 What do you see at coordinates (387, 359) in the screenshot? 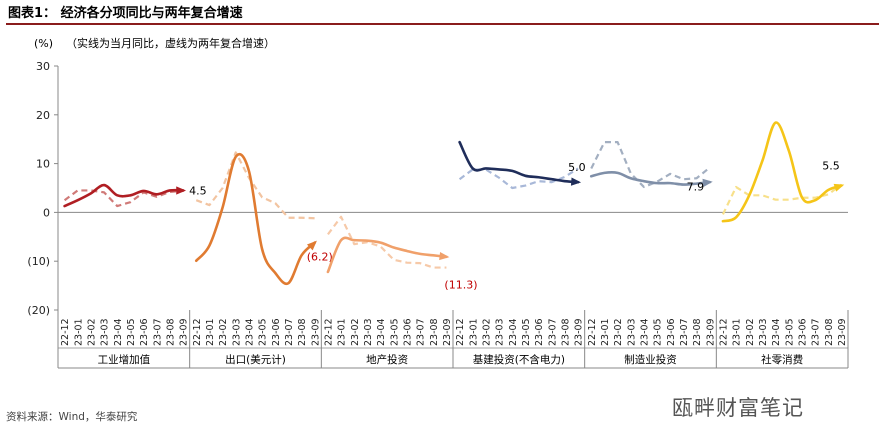
I see `group-label: 地产投资` at bounding box center [387, 359].